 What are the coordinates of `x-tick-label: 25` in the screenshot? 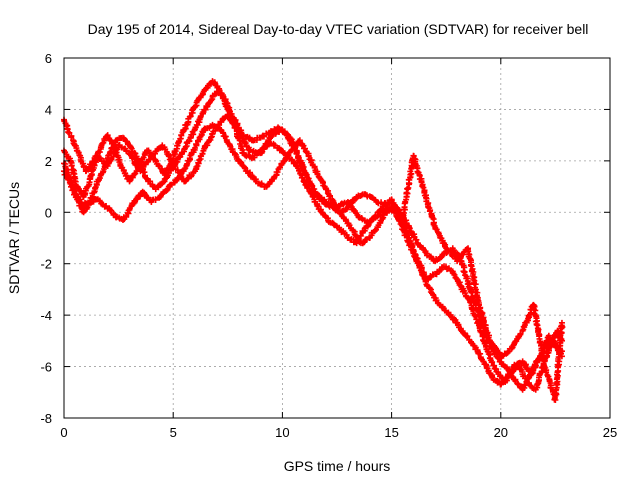 It's located at (610, 432).